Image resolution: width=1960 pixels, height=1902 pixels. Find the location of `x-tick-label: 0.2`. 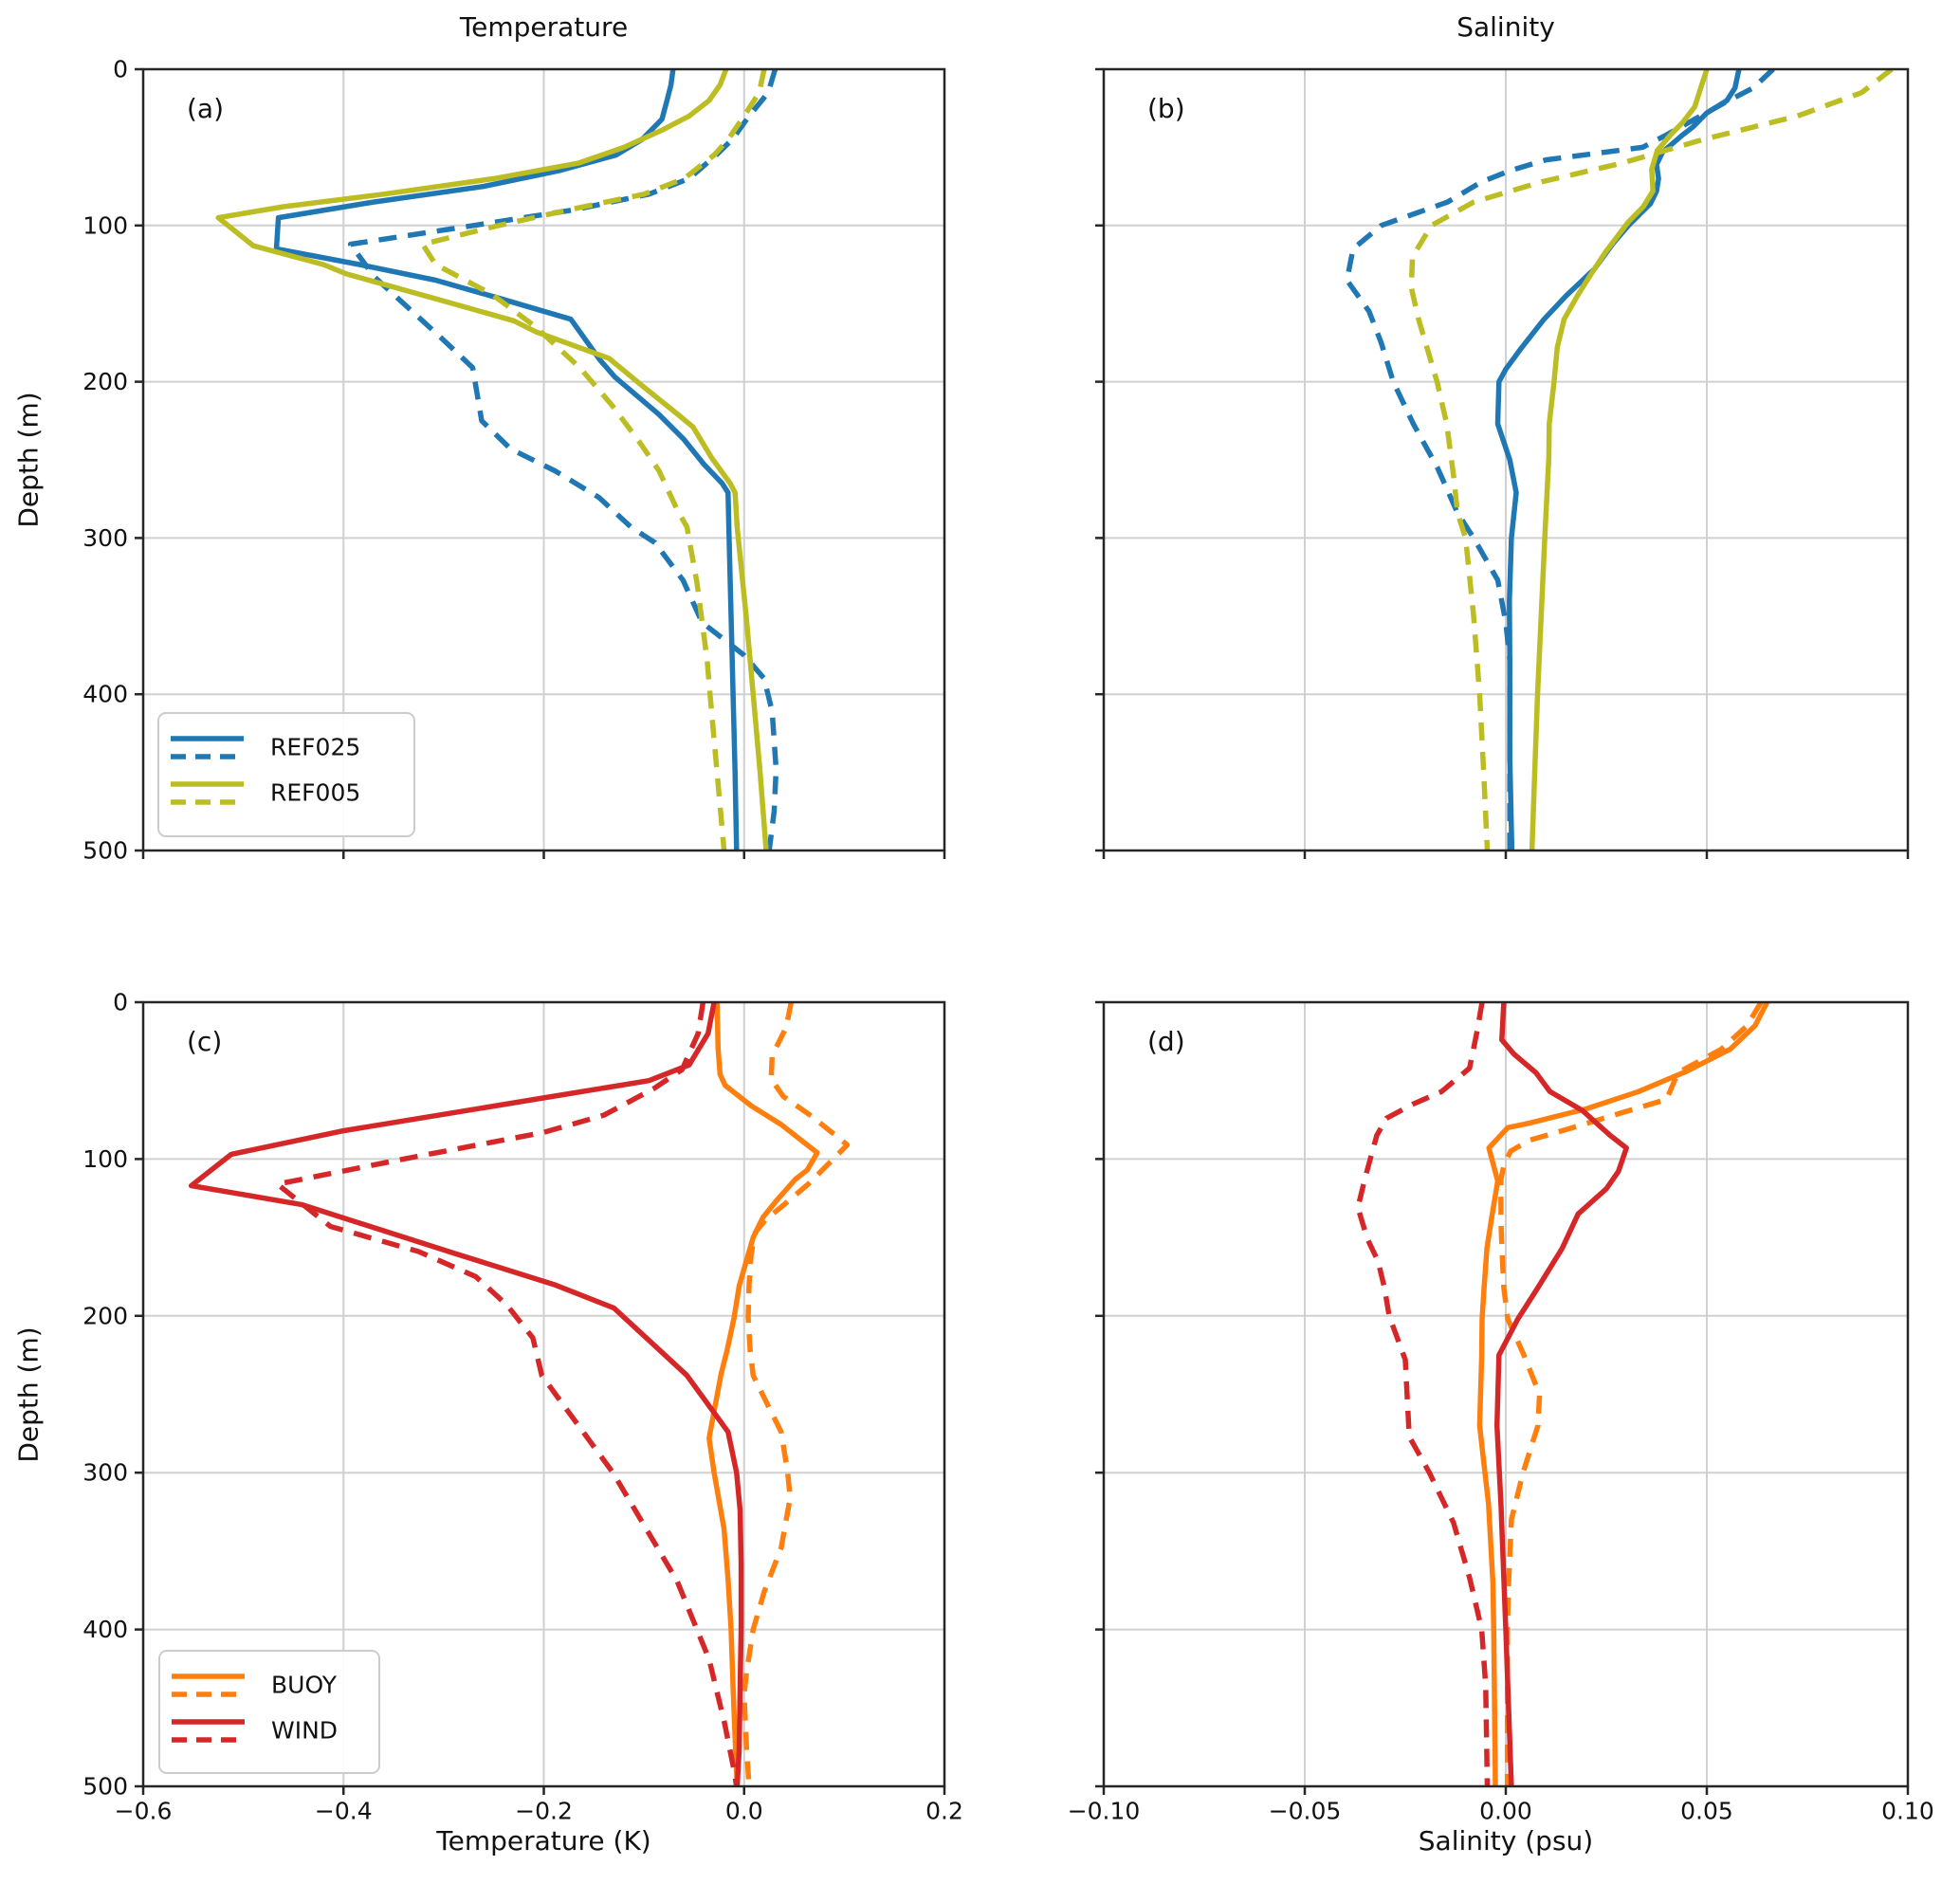

x-tick-label: 0.2 is located at coordinates (944, 1811).